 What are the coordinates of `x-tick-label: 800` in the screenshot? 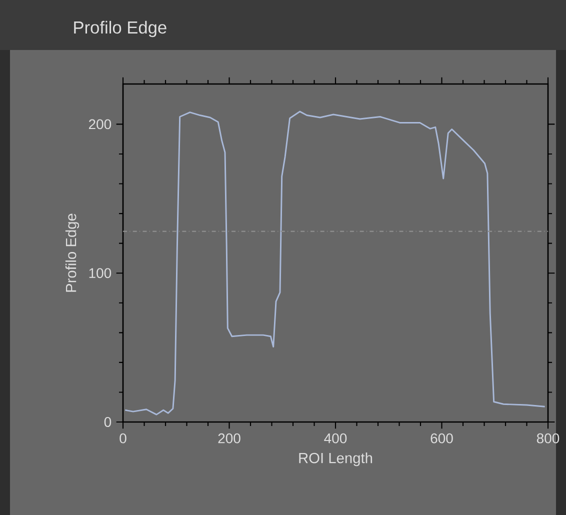 It's located at (548, 438).